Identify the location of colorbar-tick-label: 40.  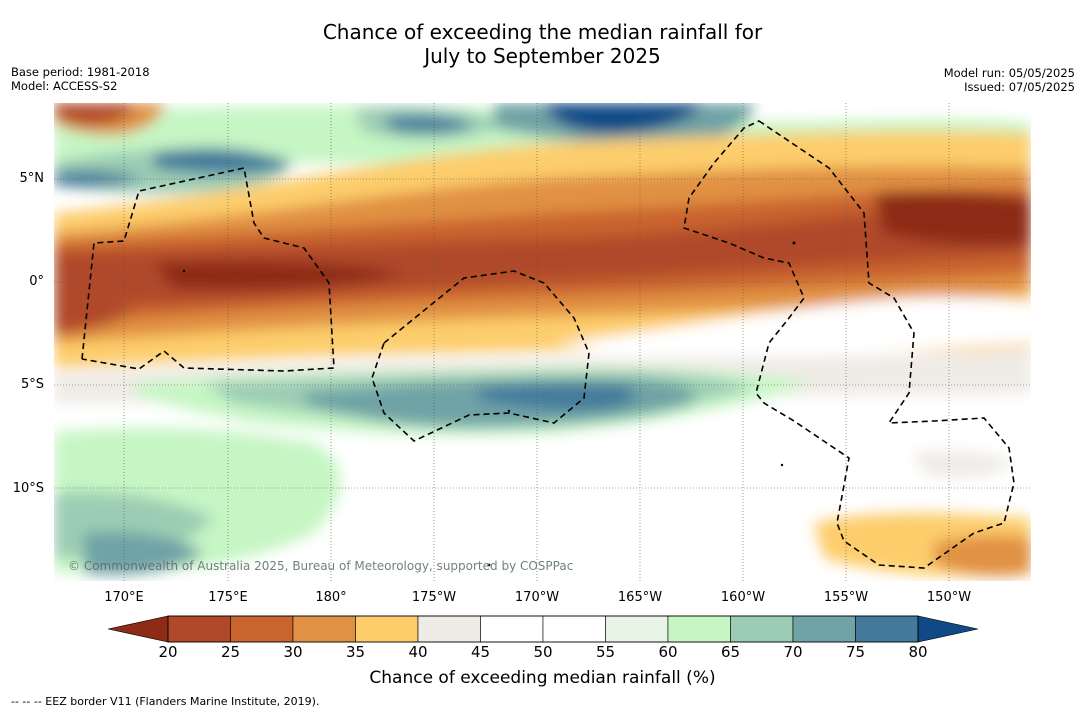
(418, 652).